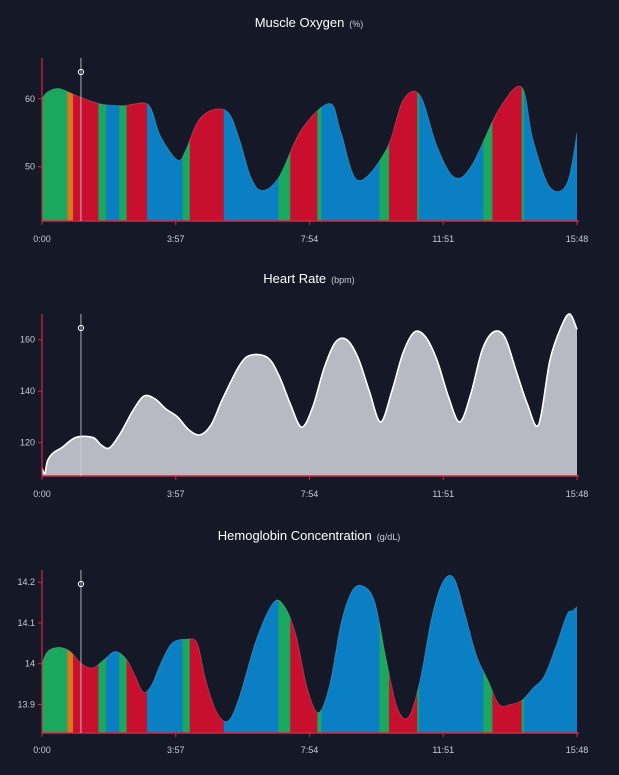 This screenshot has height=775, width=619. Describe the element at coordinates (294, 278) in the screenshot. I see `chart-title-text: Heart Rate` at that location.